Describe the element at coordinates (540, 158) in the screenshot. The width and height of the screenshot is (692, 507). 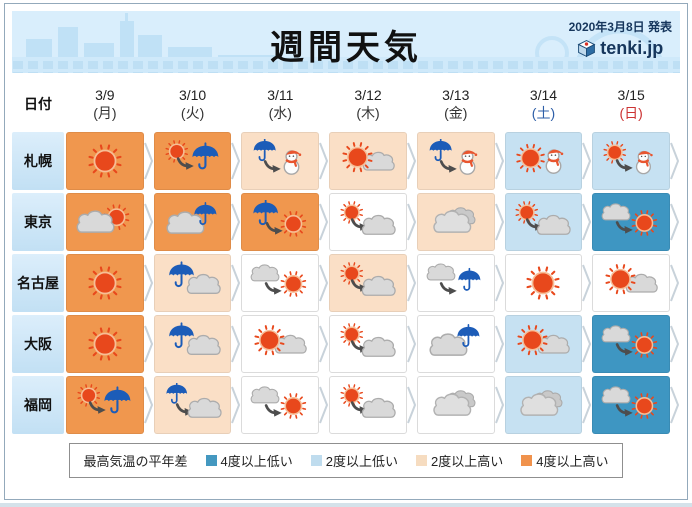
I see `sun-and-snow-icon` at that location.